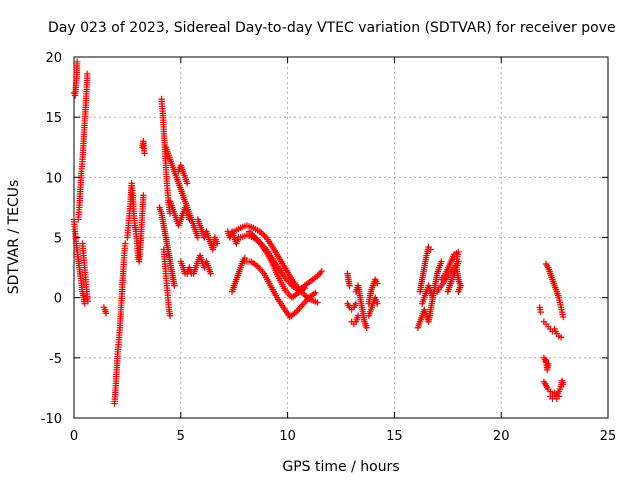  What do you see at coordinates (394, 436) in the screenshot?
I see `x-tick-label: 15` at bounding box center [394, 436].